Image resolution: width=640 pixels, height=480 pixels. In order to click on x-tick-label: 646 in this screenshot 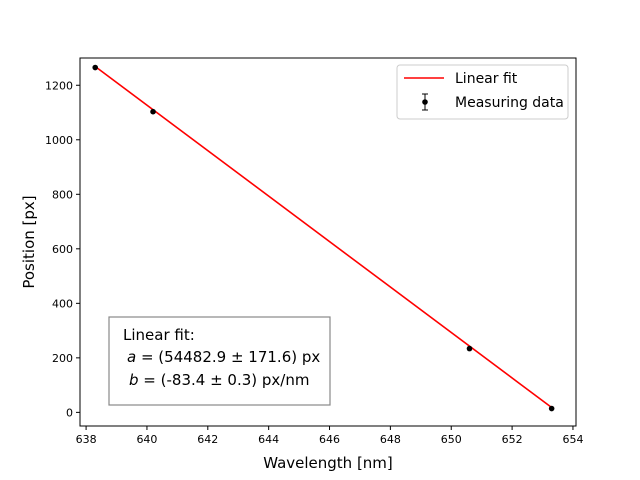, I will do `click(329, 439)`.